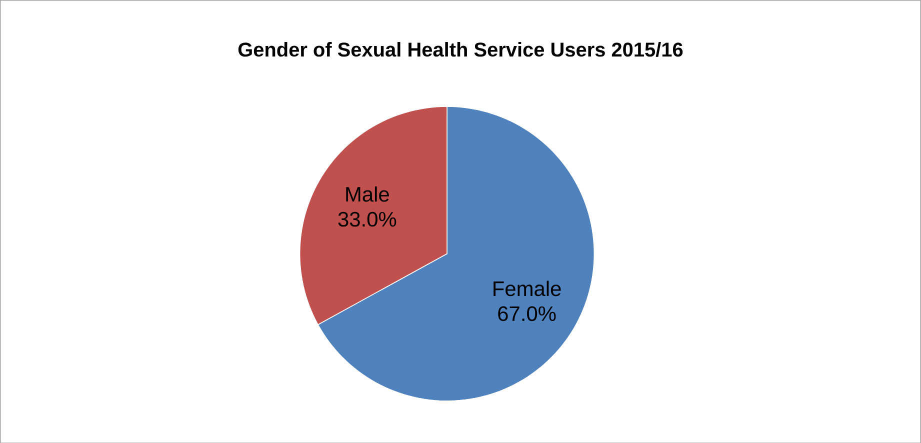  What do you see at coordinates (367, 194) in the screenshot?
I see `slice-label: Male` at bounding box center [367, 194].